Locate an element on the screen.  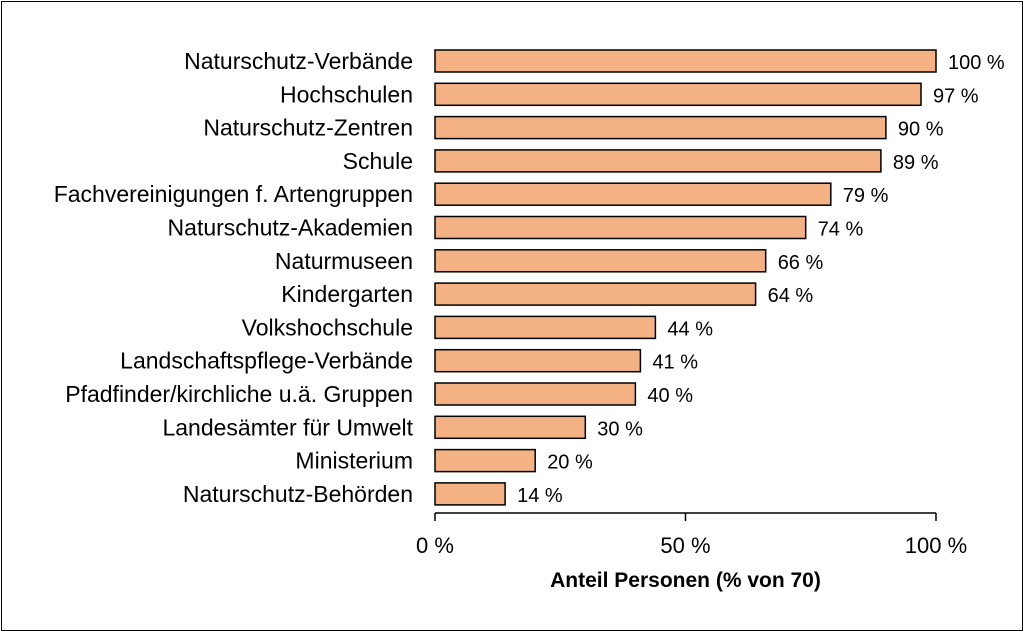
category-label: Naturschutz-Behörden is located at coordinates (298, 494).